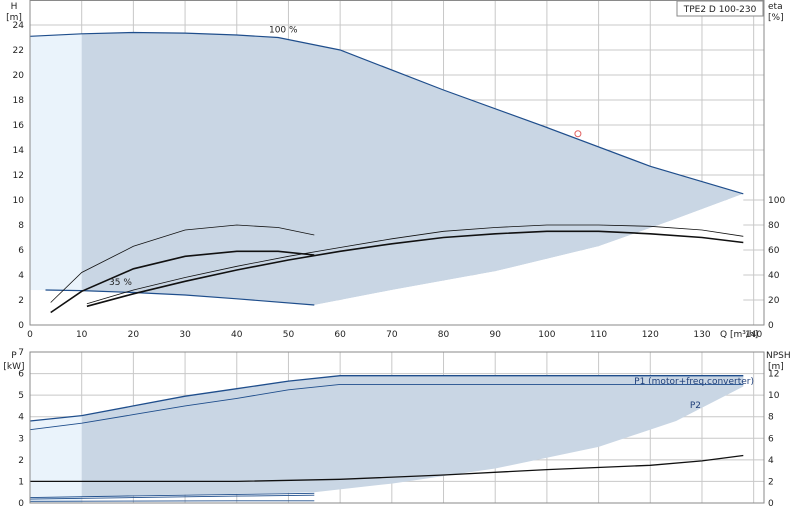 The image size is (800, 520). I want to click on low_flat-line, so click(172, 501).